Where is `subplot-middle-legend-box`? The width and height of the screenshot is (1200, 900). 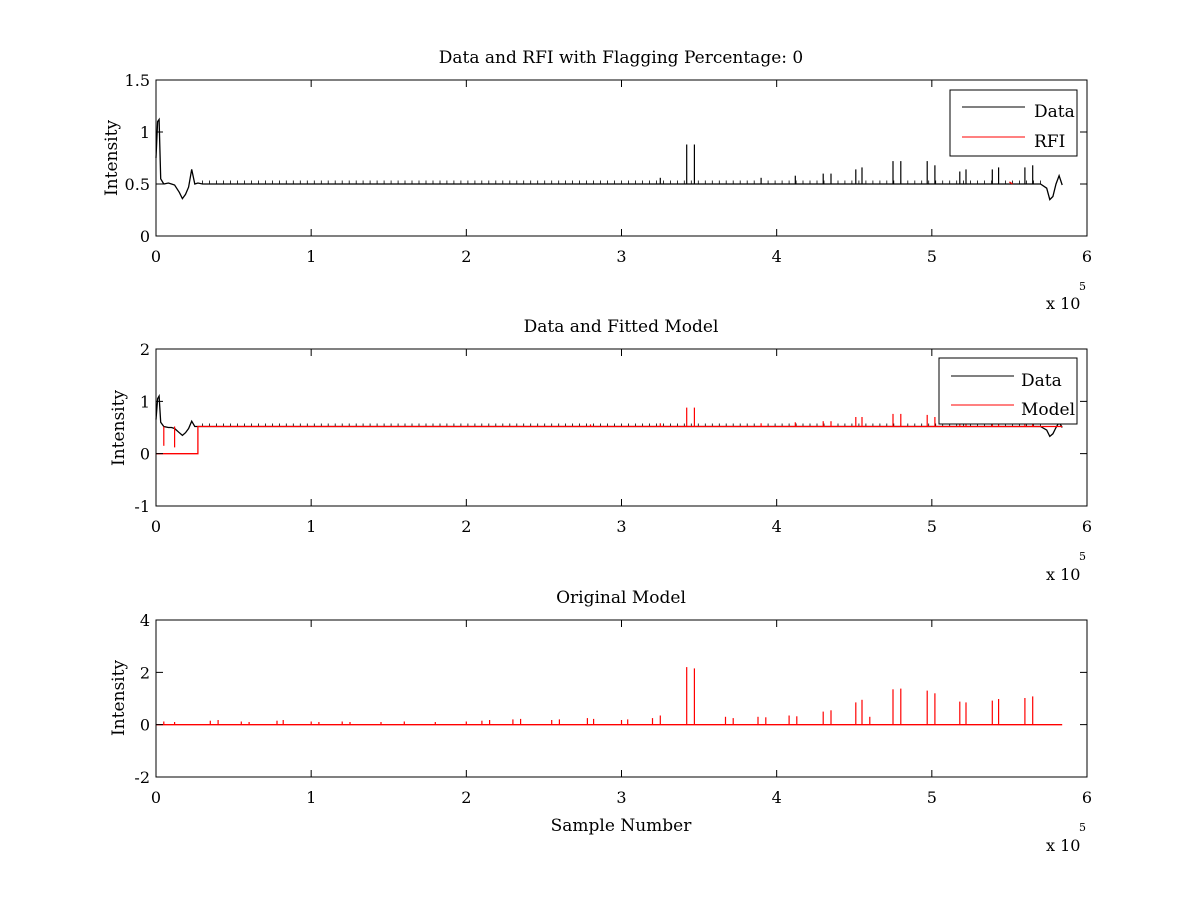 subplot-middle-legend-box is located at coordinates (1008, 391).